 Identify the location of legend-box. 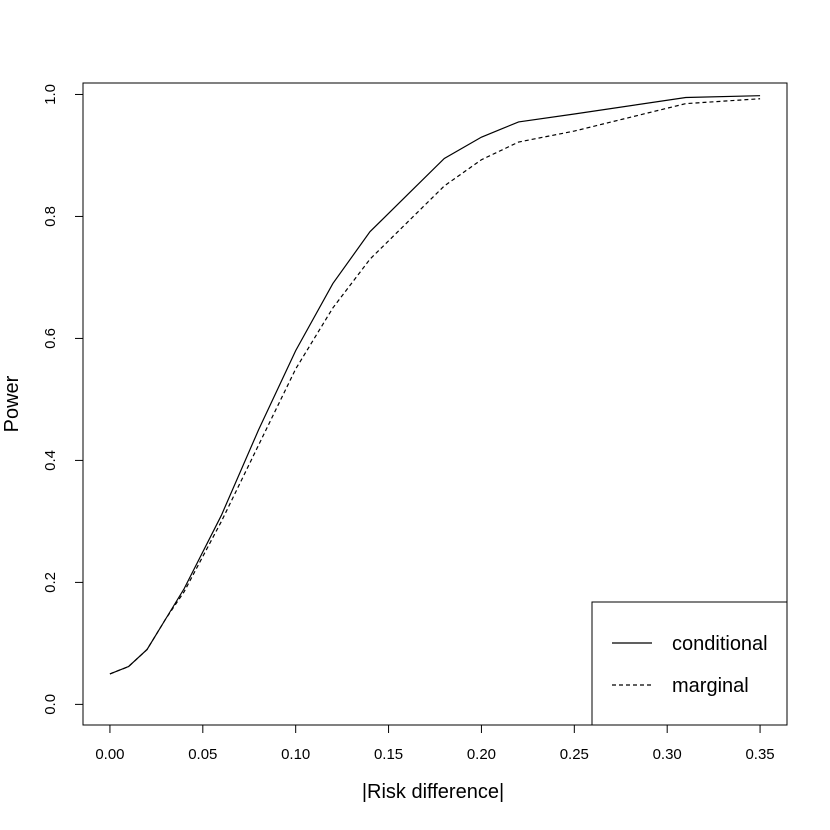
(689, 663).